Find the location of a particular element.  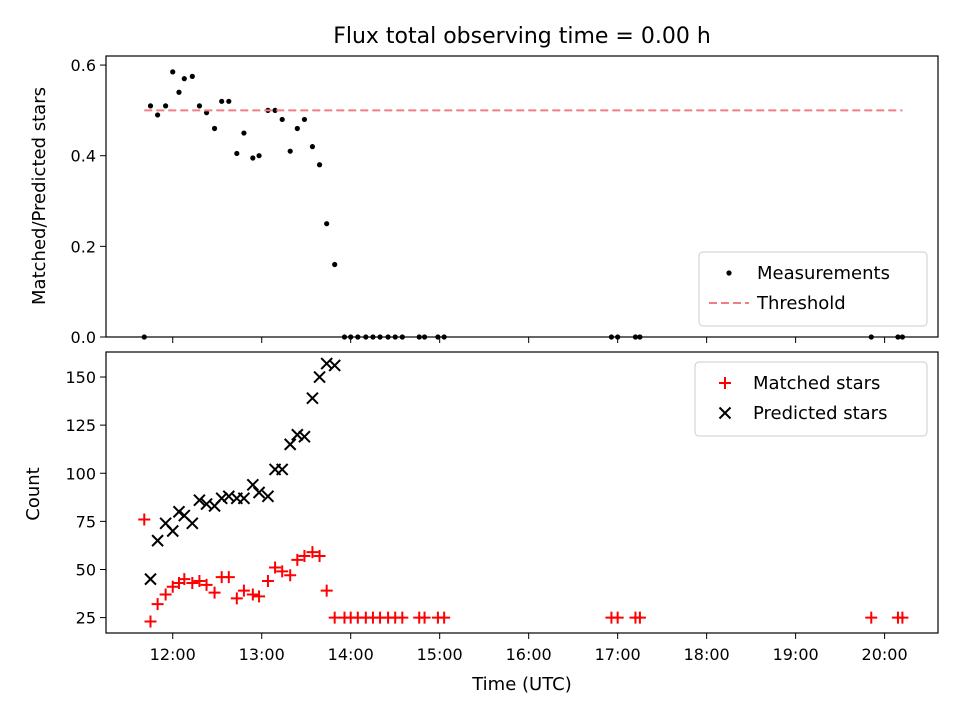

legend-box is located at coordinates (811, 399).